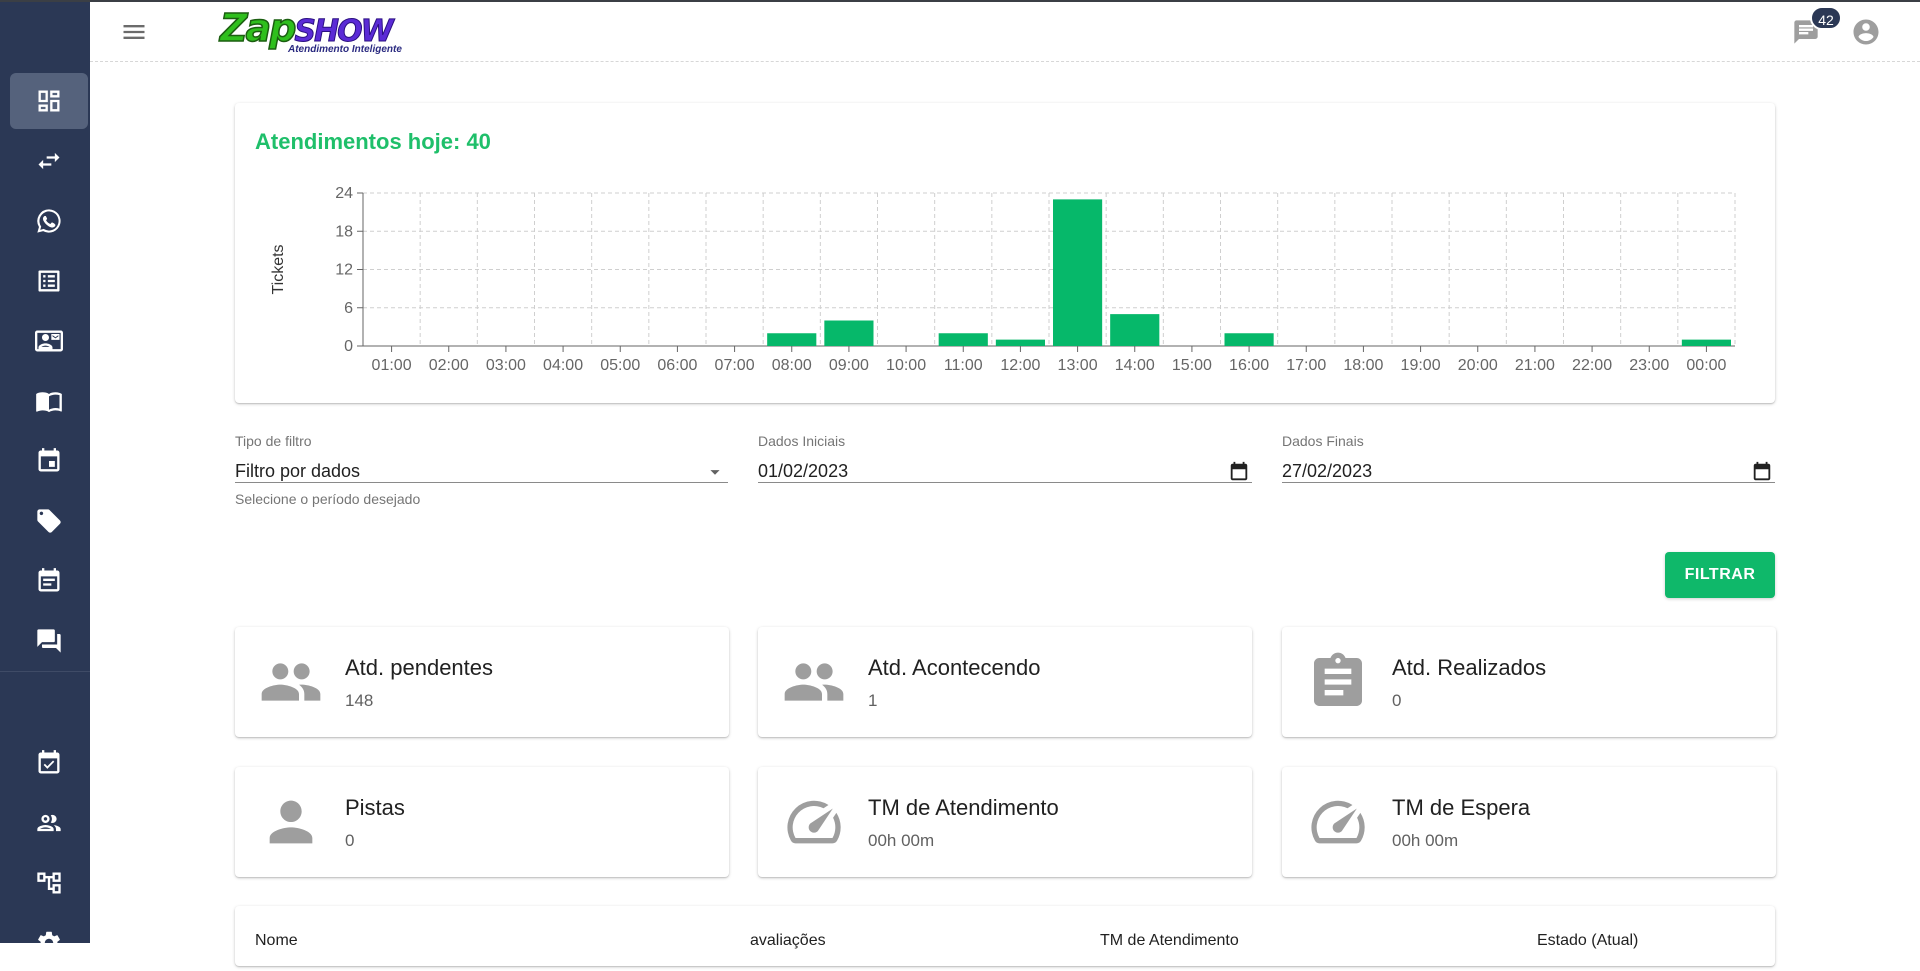  I want to click on sidebar-item-tags, so click(49, 521).